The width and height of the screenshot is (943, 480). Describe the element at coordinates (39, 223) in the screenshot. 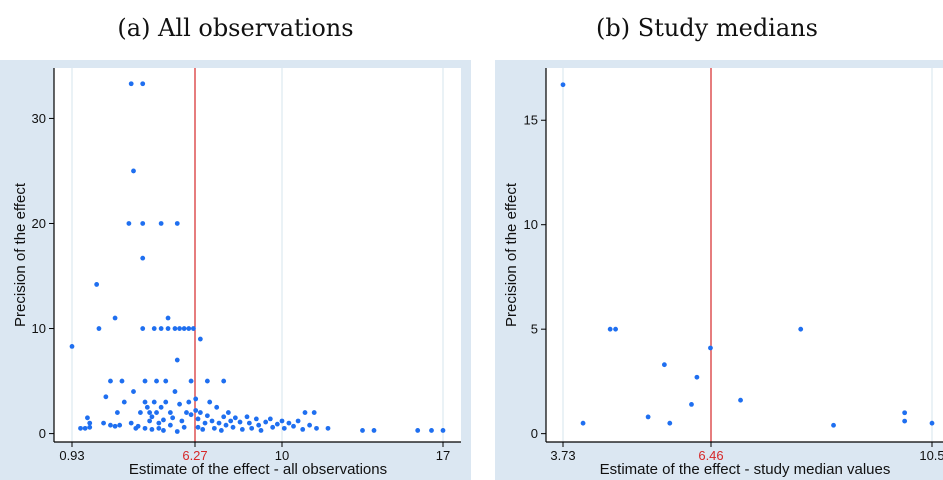

I see `y-tick-label: 20` at that location.